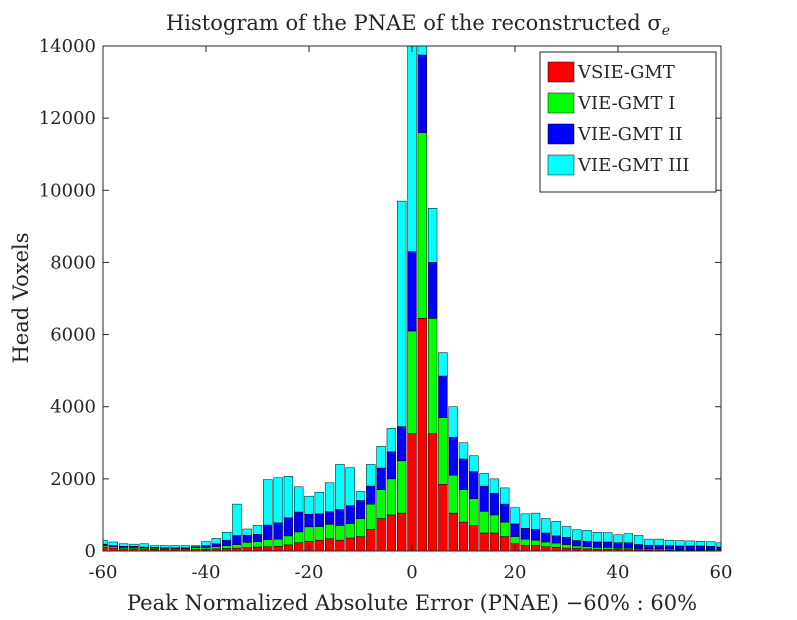 The height and width of the screenshot is (620, 797). Describe the element at coordinates (73, 335) in the screenshot. I see `y-tick-label: 6000` at that location.